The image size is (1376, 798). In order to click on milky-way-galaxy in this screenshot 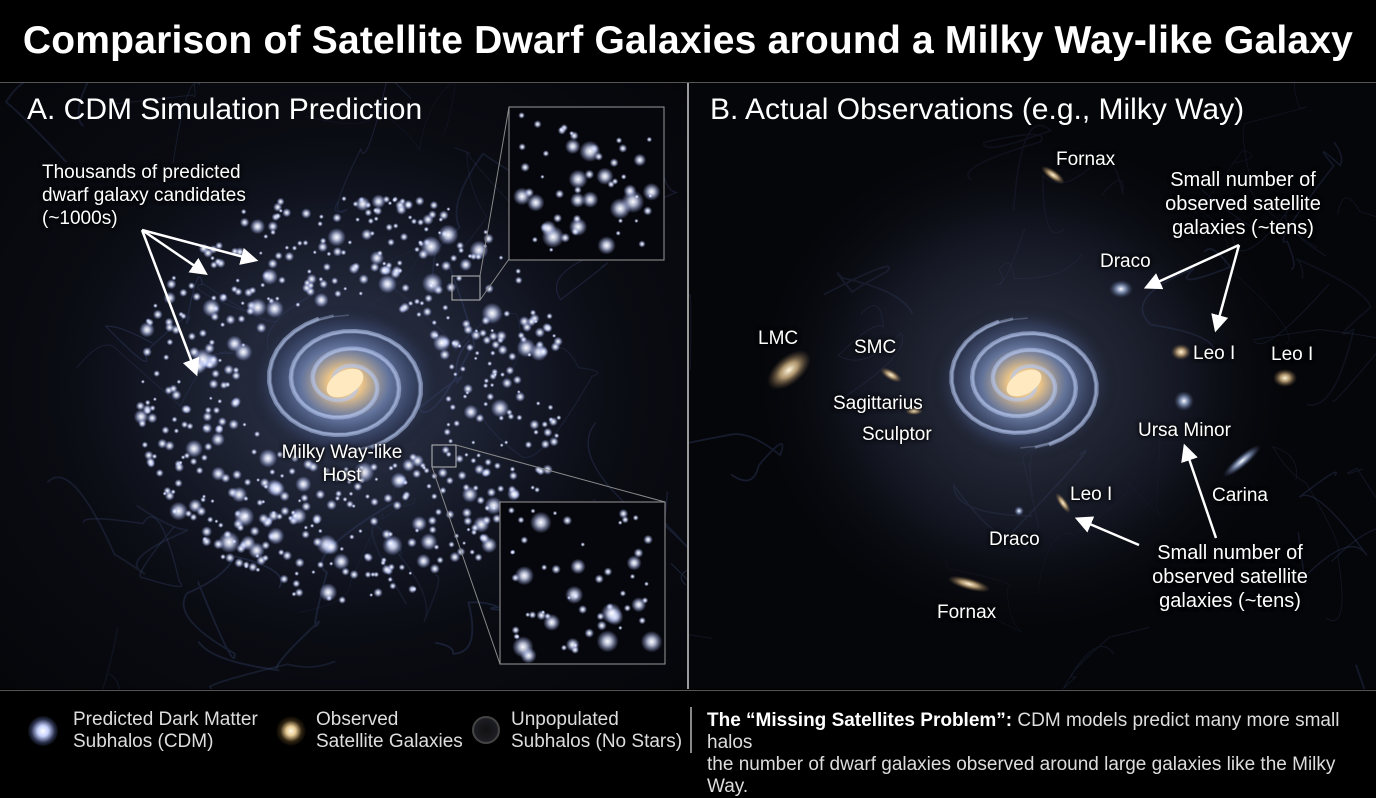, I will do `click(1024, 383)`.